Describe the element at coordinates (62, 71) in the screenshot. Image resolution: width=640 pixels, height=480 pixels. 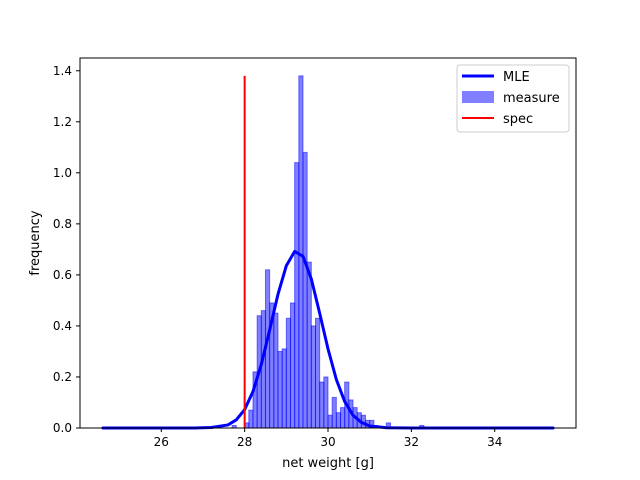
I see `y-tick-label: 1.4` at that location.